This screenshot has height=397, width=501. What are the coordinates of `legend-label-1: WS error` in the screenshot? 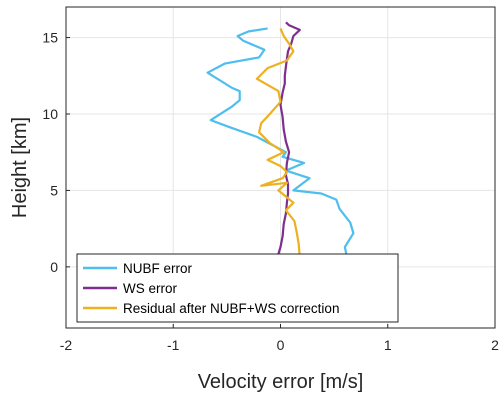 It's located at (150, 288).